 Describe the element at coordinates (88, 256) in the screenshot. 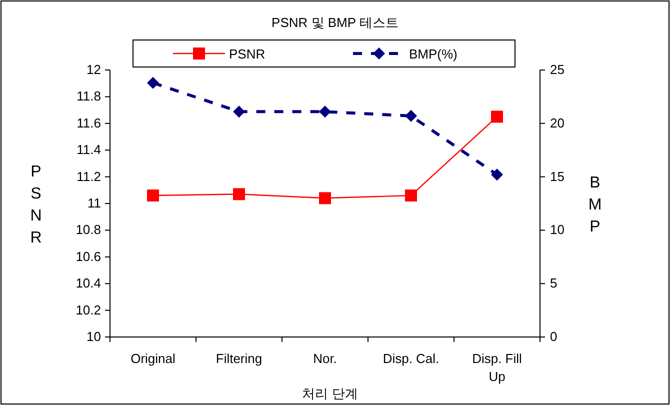

I see `y-tick-label: 10.6` at that location.